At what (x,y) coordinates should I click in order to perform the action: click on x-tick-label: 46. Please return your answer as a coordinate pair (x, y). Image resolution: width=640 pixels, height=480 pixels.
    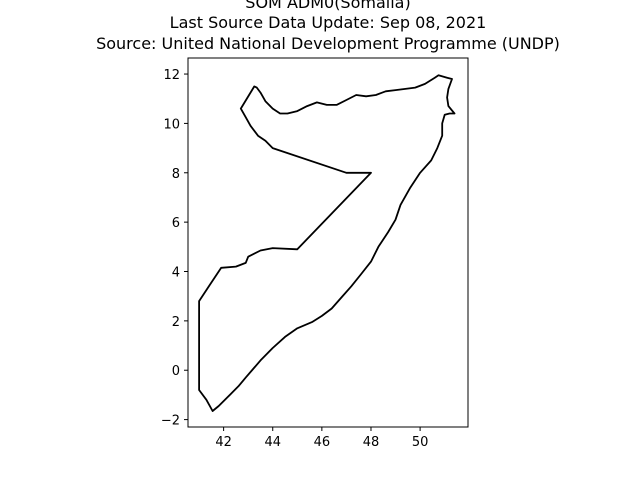
    Looking at the image, I should click on (322, 442).